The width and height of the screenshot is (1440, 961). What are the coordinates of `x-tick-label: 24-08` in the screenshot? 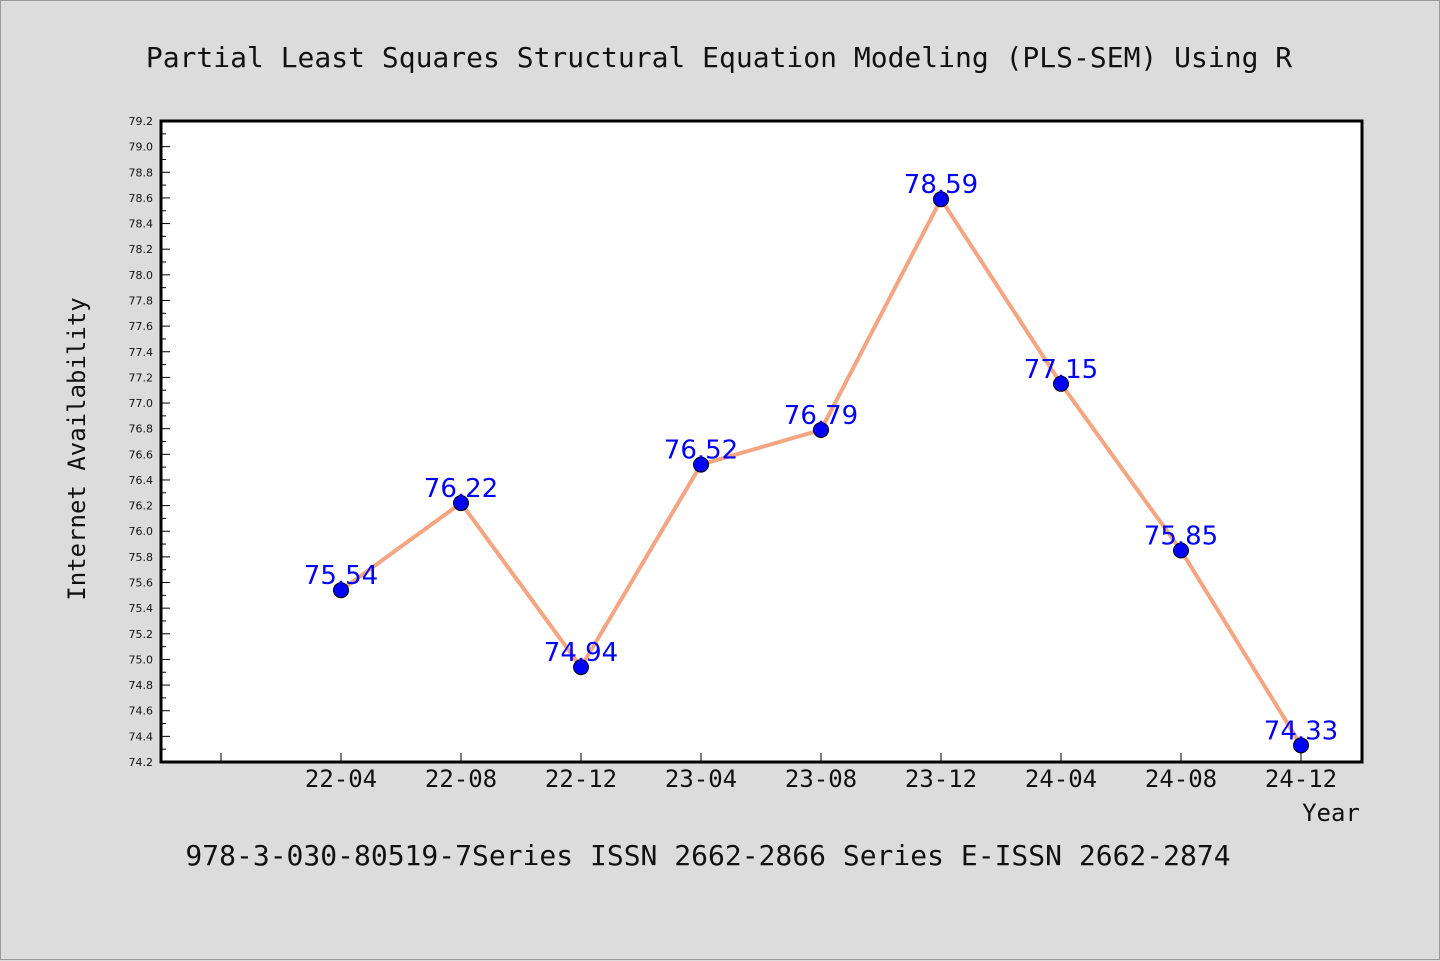 It's located at (1181, 779).